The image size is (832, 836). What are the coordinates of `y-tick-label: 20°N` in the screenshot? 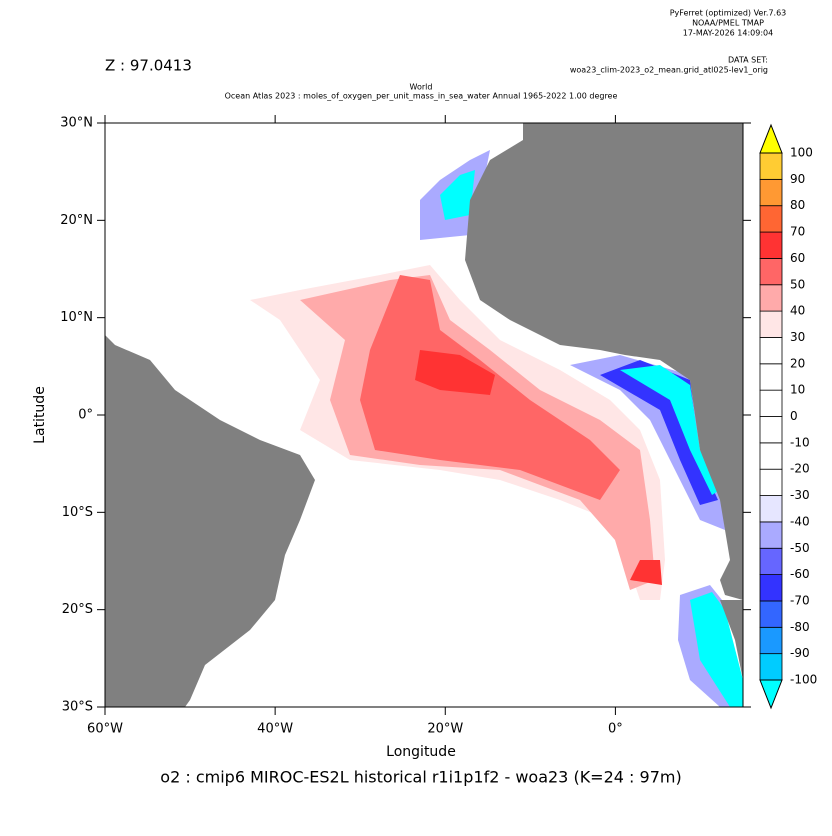 It's located at (76, 220).